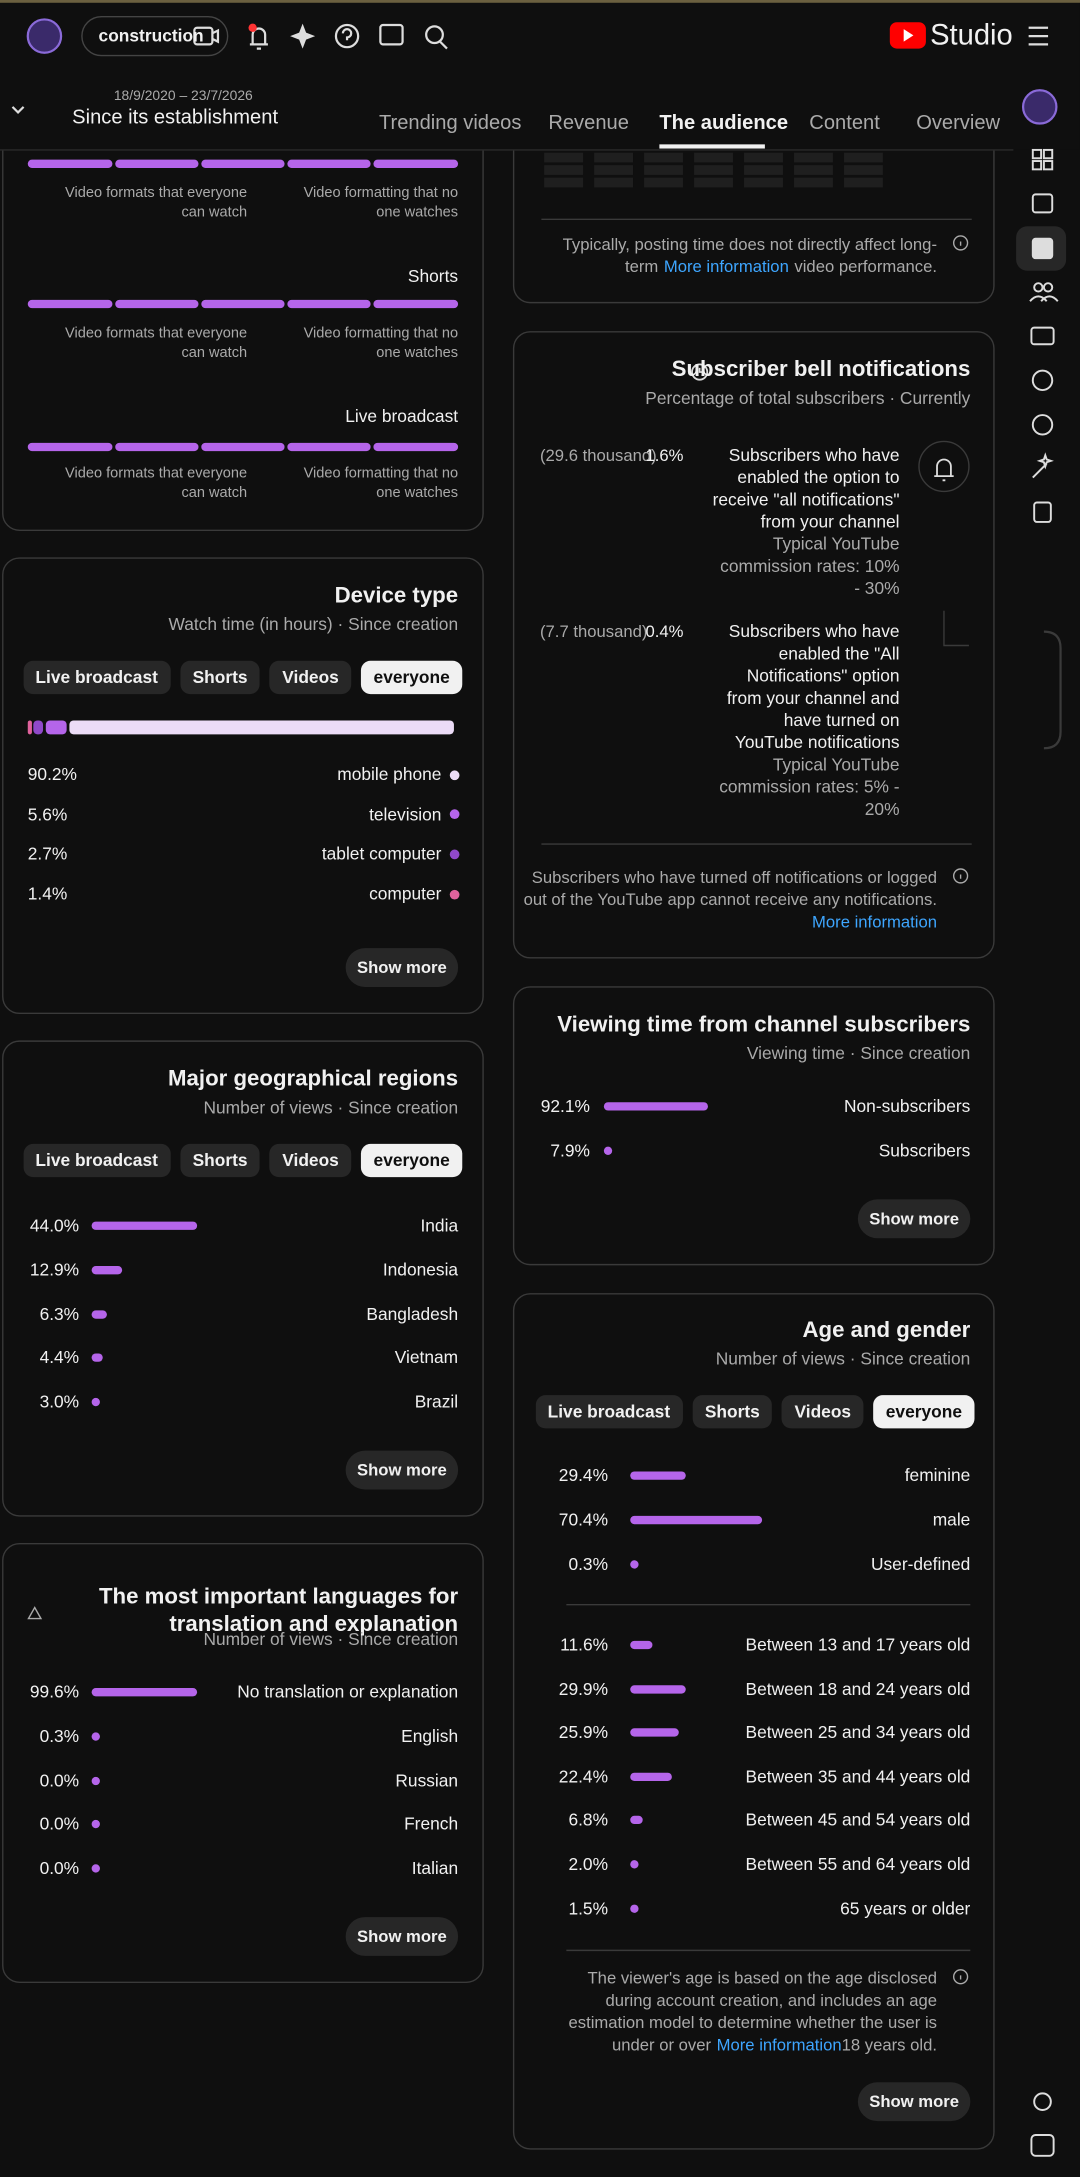 The width and height of the screenshot is (1080, 2177). I want to click on percent: 11.6%, so click(584, 1645).